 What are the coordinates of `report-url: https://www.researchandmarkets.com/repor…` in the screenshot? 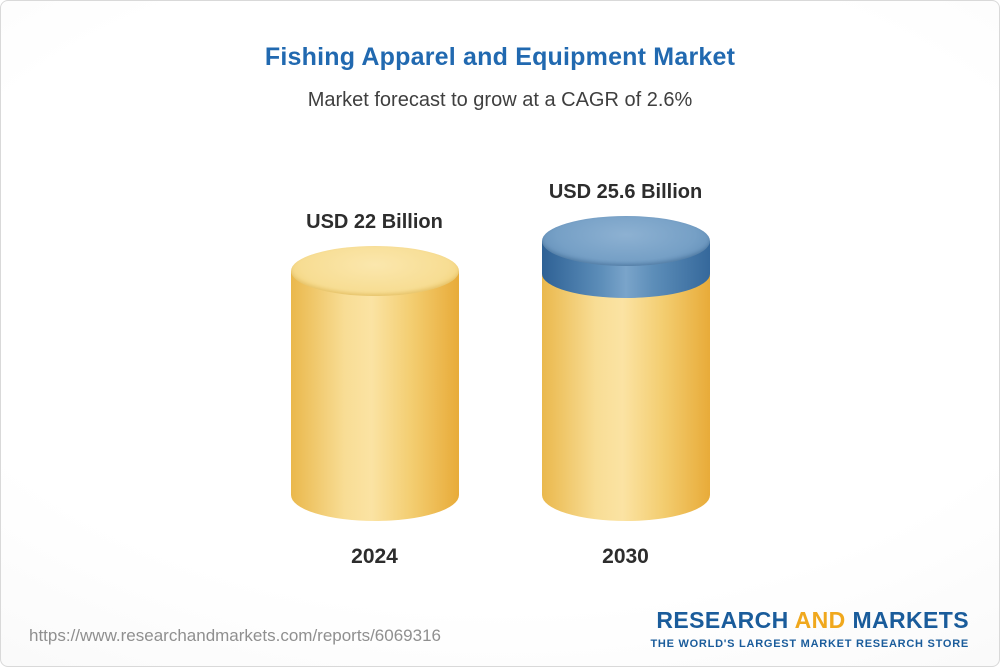 It's located at (235, 635).